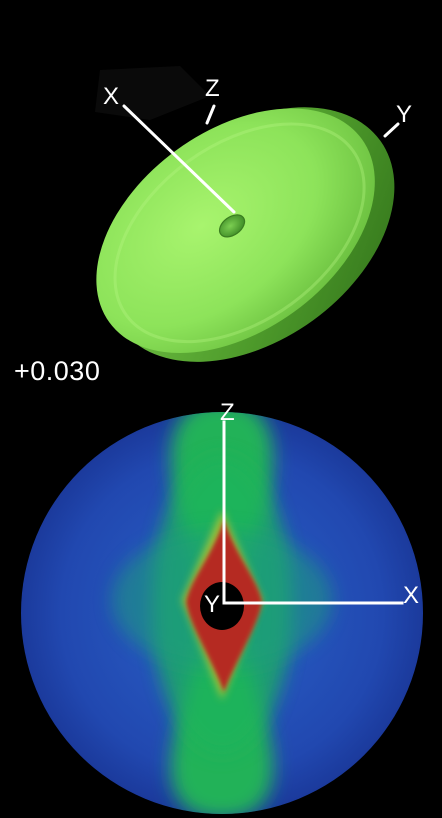  I want to click on isosurface-x-axis, so click(179, 159).